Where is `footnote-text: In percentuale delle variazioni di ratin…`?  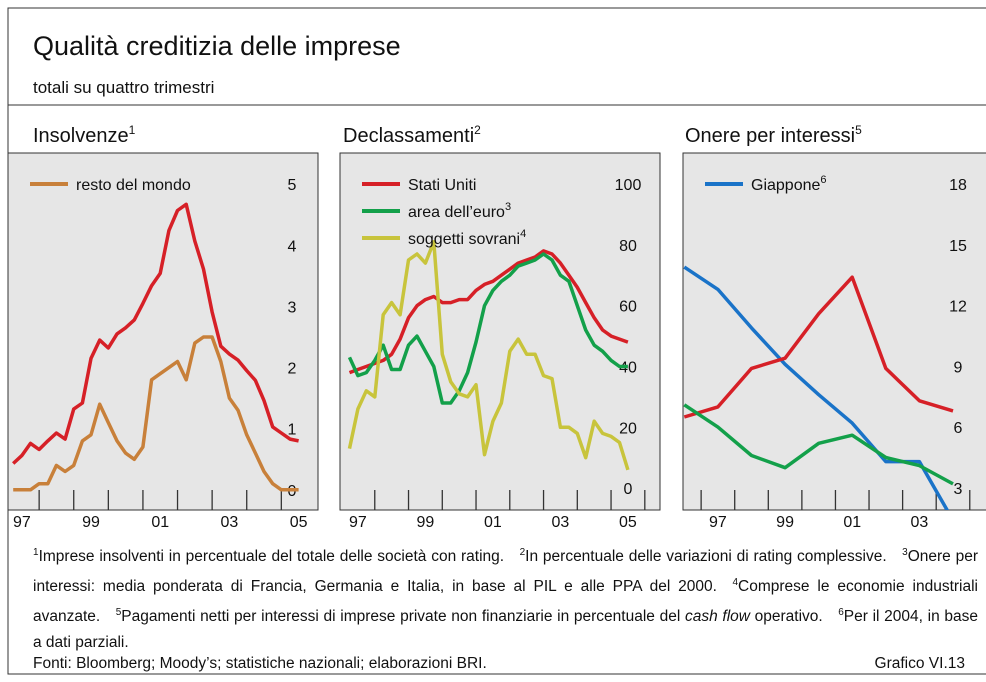
footnote-text: In percentuale delle variazioni di ratin… is located at coordinates (706, 556).